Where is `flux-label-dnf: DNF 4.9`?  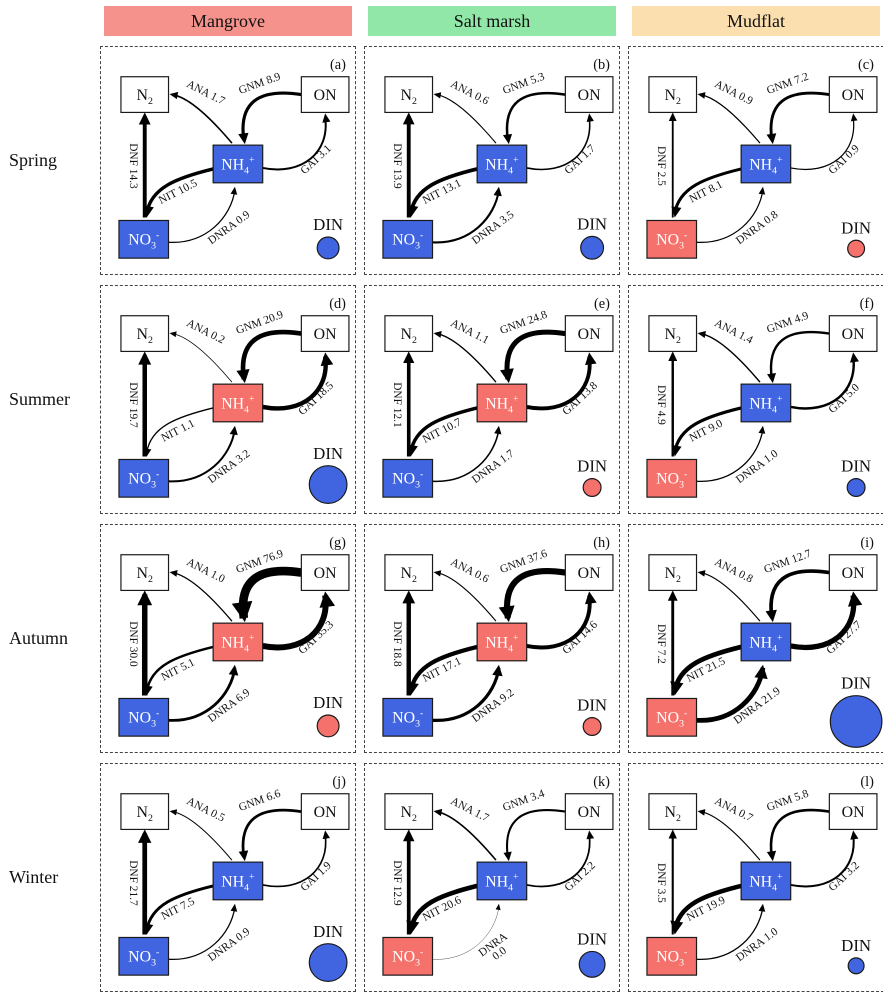 flux-label-dnf: DNF 4.9 is located at coordinates (661, 405).